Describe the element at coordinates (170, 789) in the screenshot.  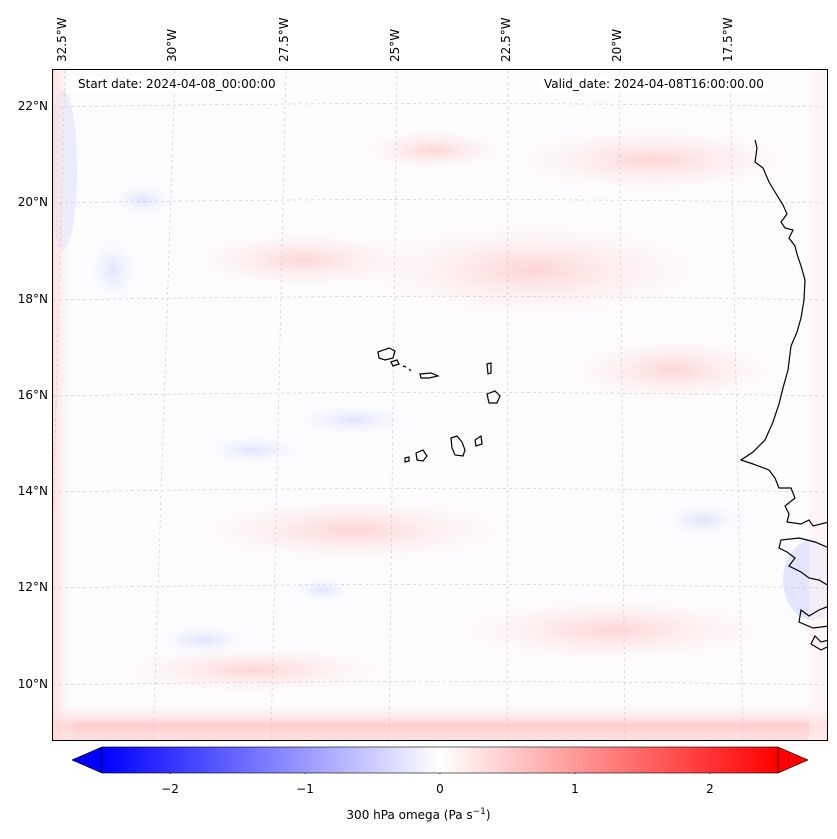
I see `colorbar-tick-label: −2` at that location.